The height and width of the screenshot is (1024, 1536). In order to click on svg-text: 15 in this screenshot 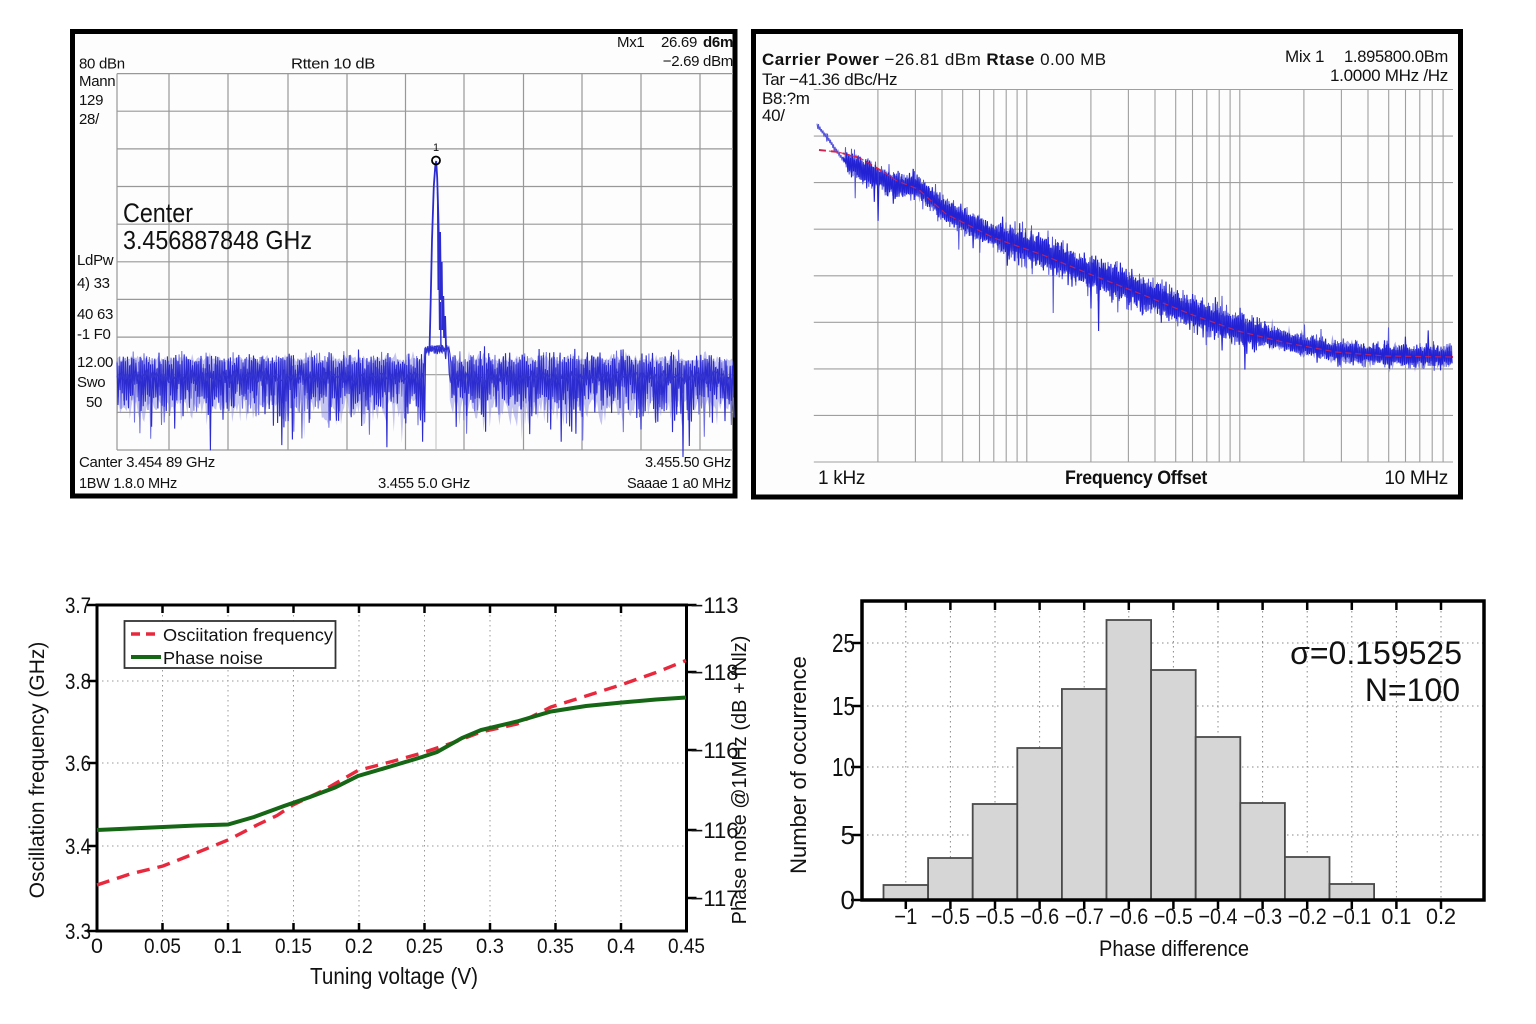, I will do `click(843, 706)`.